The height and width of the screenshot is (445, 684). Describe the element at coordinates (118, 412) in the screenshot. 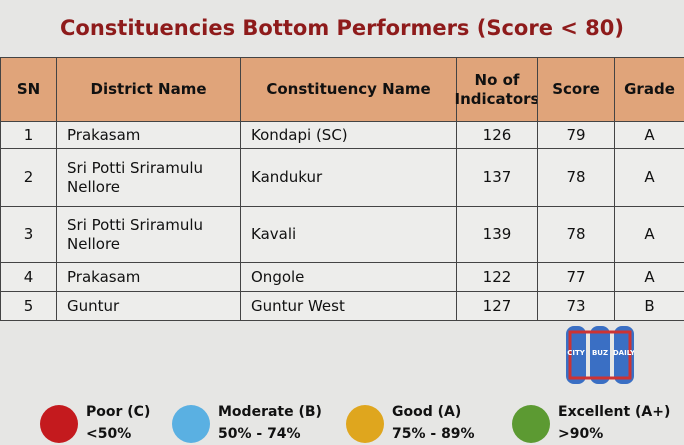

I see `legend-label: Poor (C)` at that location.